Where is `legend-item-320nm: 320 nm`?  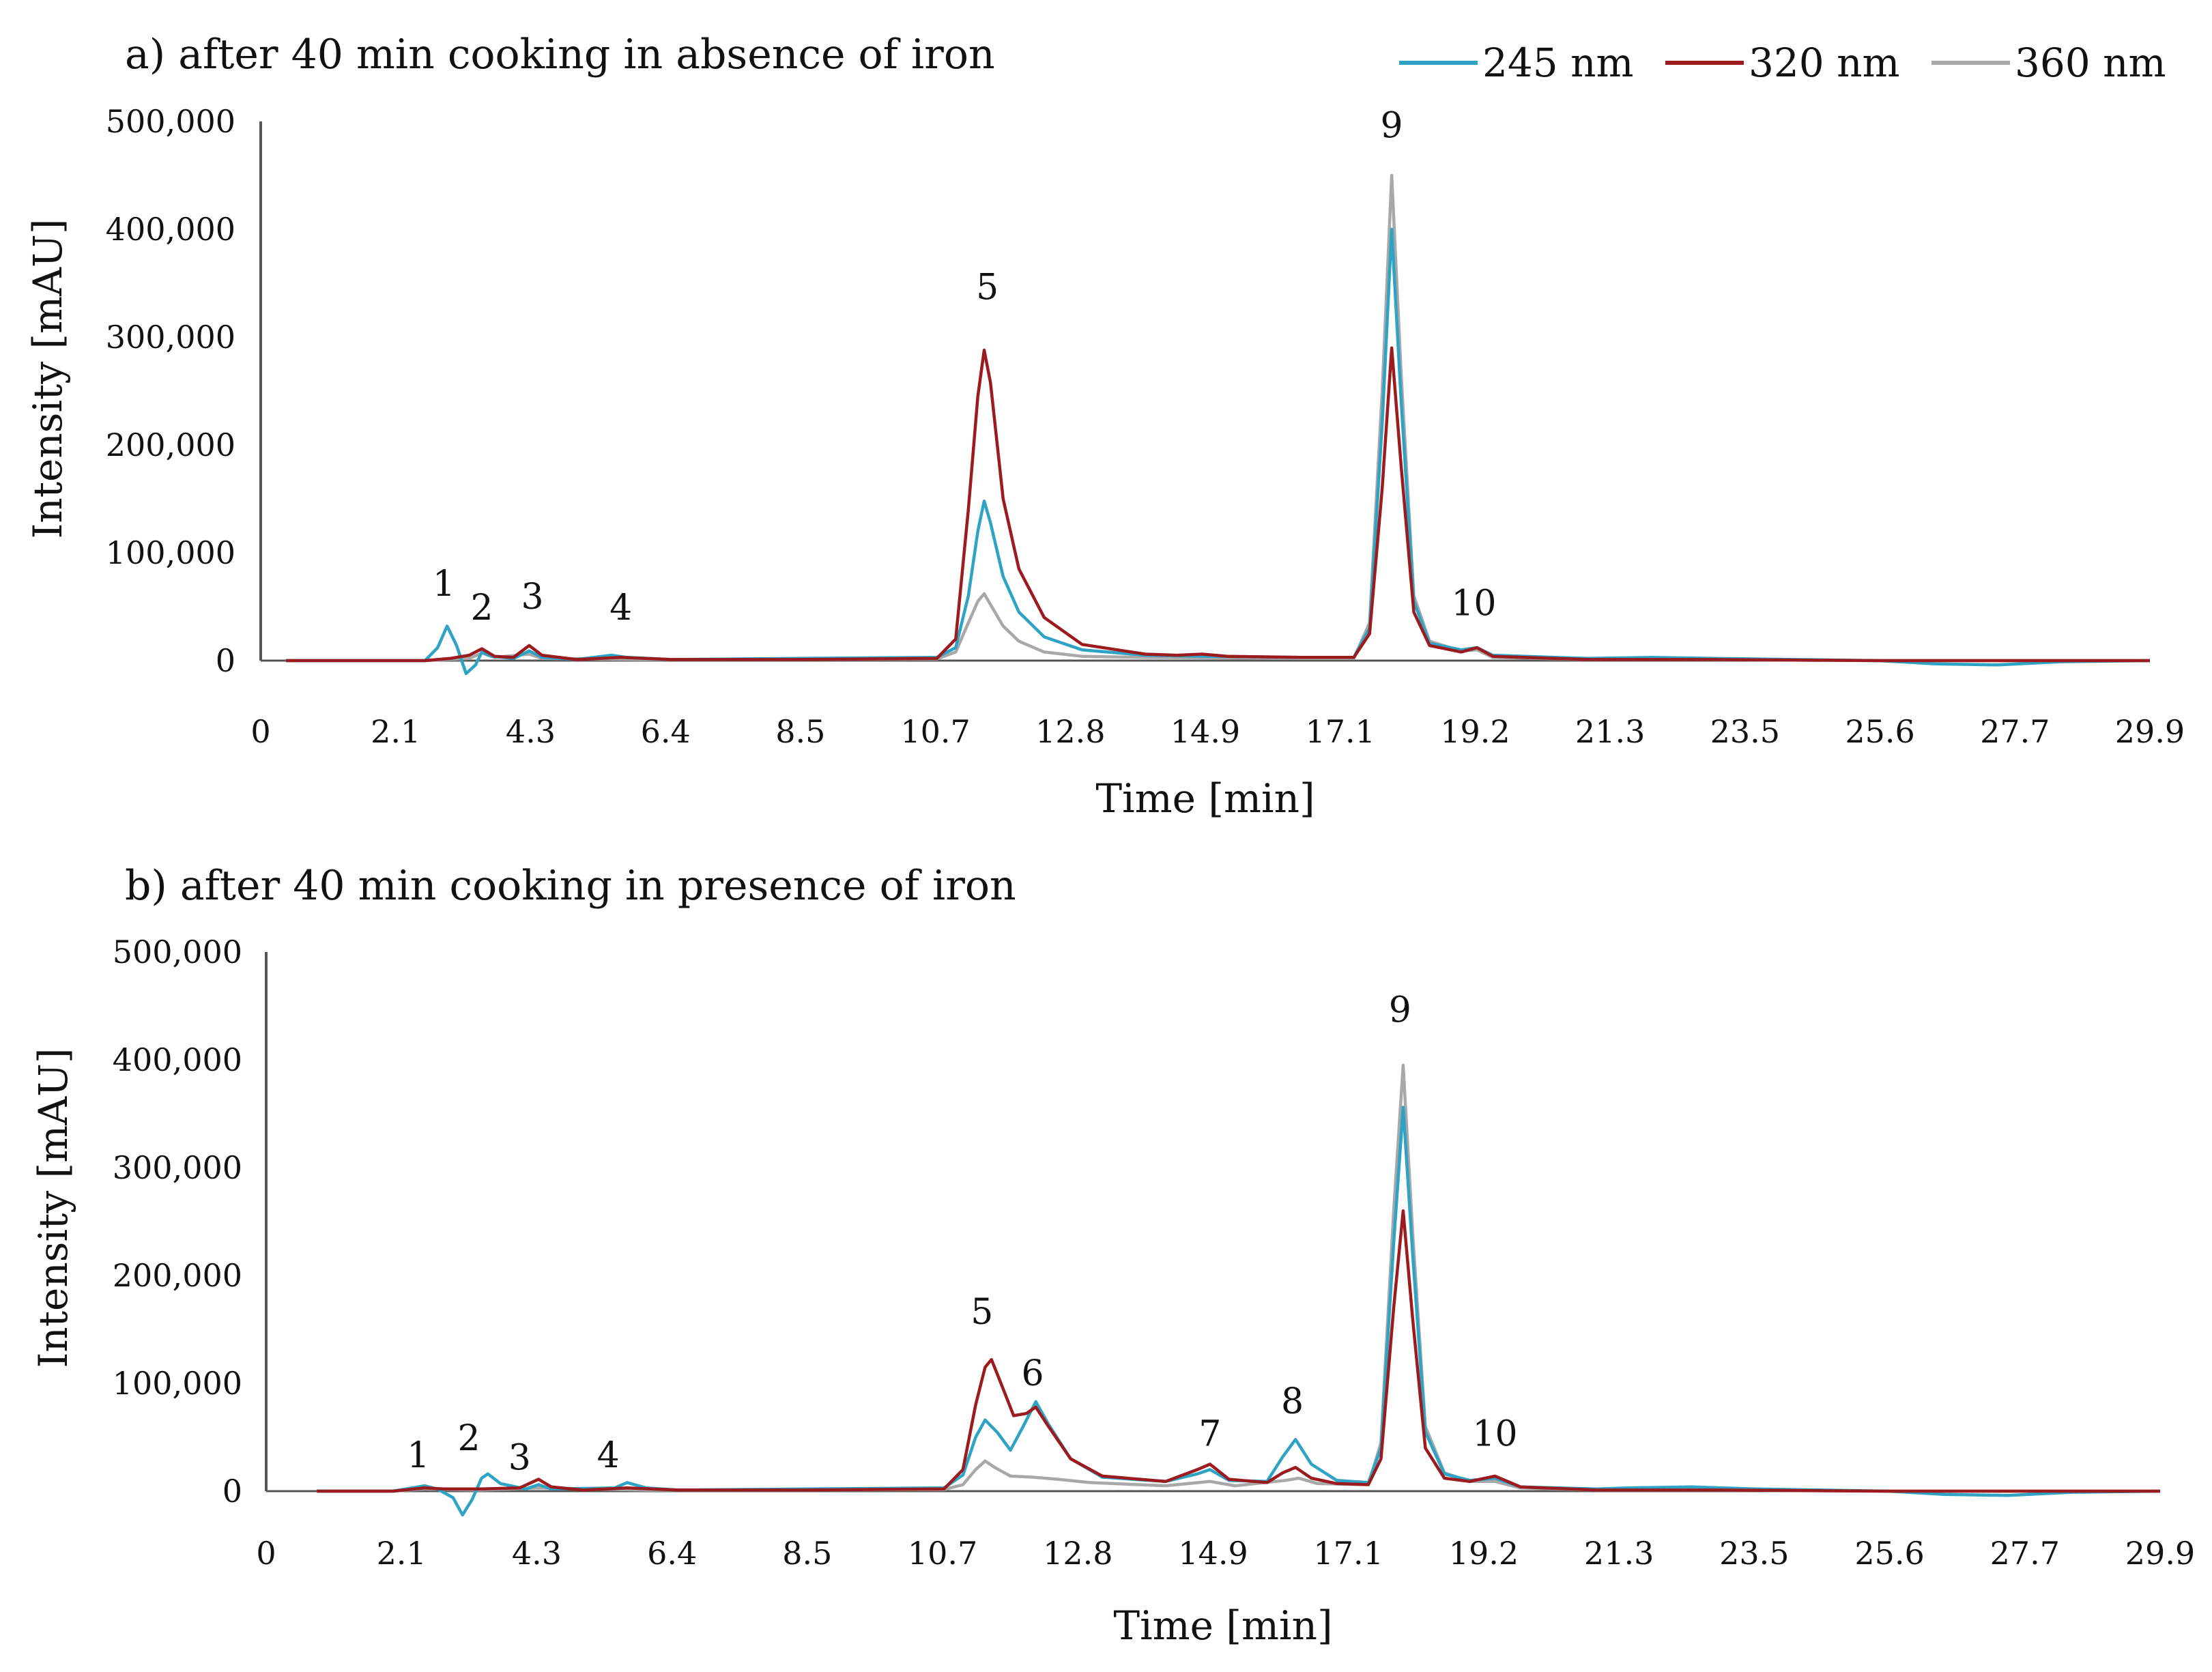 legend-item-320nm: 320 nm is located at coordinates (1782, 63).